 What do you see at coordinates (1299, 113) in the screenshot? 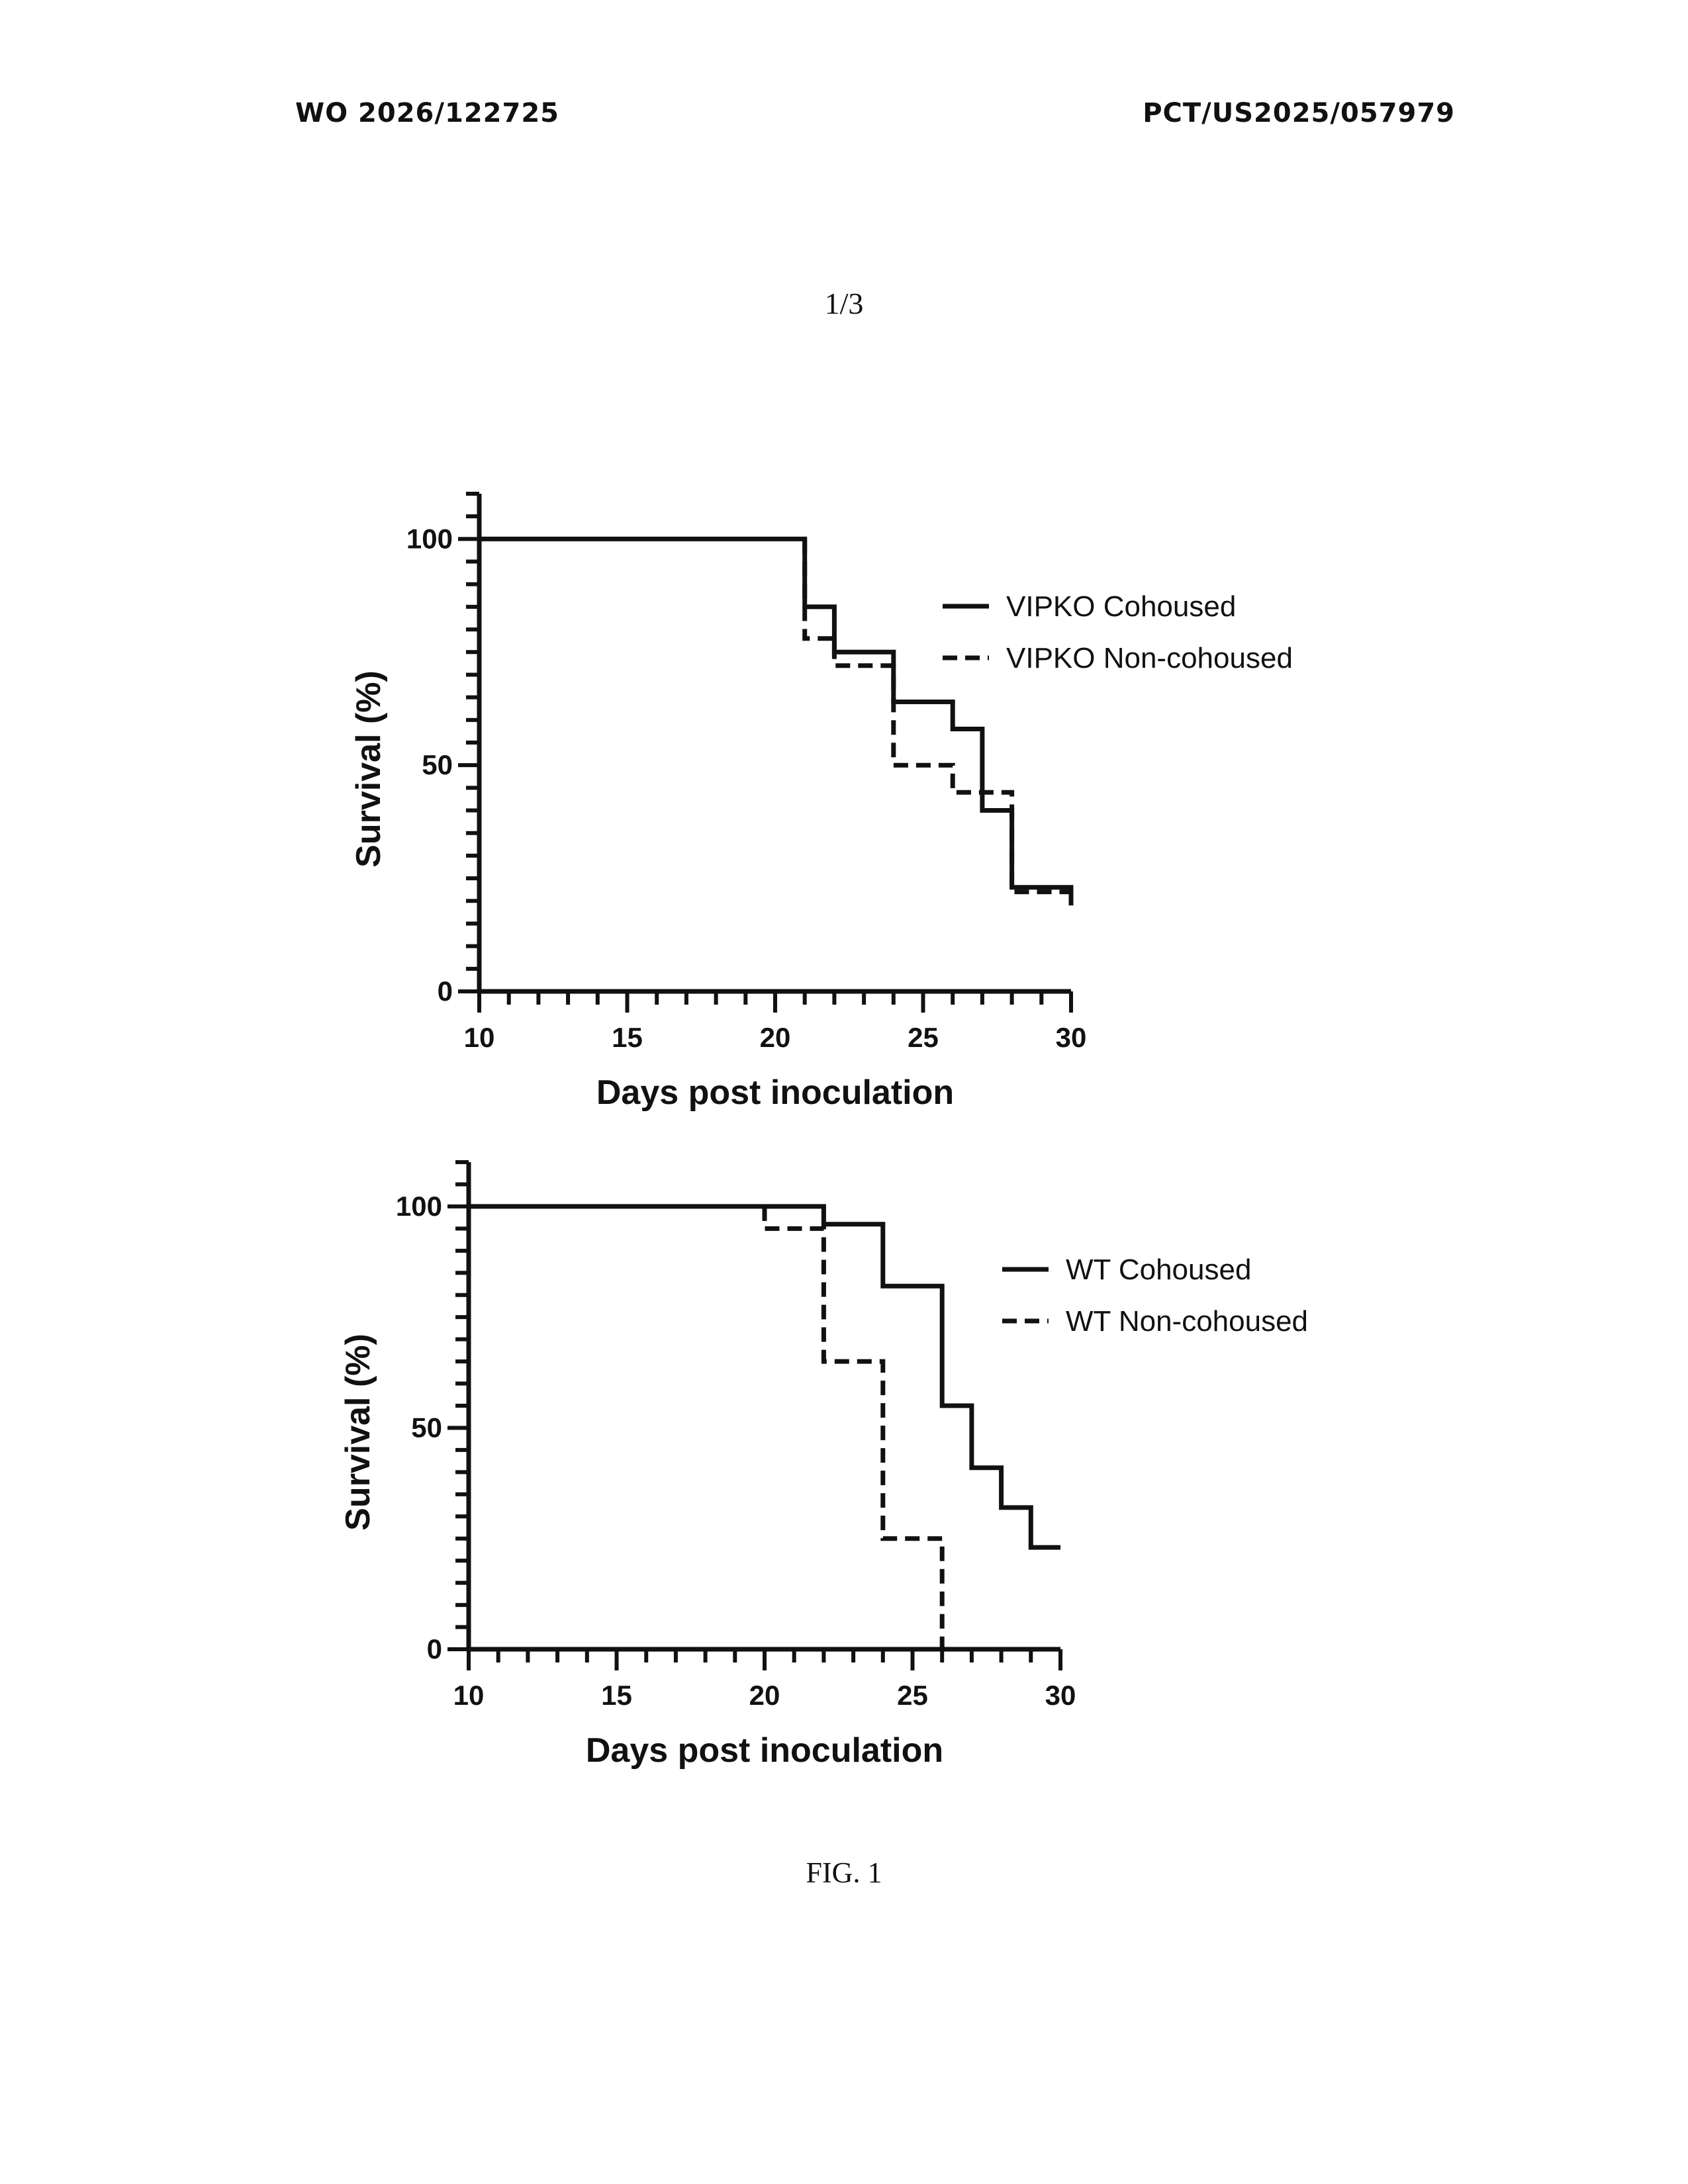
I see `application-number: PCT/US2025/057979` at bounding box center [1299, 113].